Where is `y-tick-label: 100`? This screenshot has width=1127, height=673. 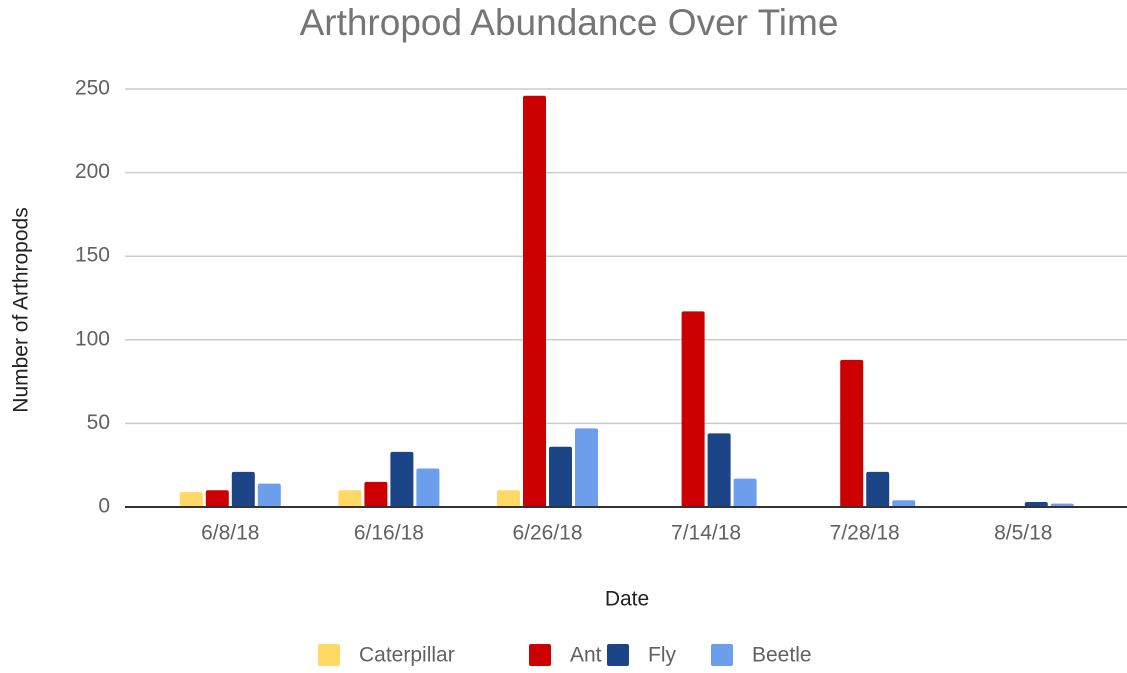
y-tick-label: 100 is located at coordinates (92, 338).